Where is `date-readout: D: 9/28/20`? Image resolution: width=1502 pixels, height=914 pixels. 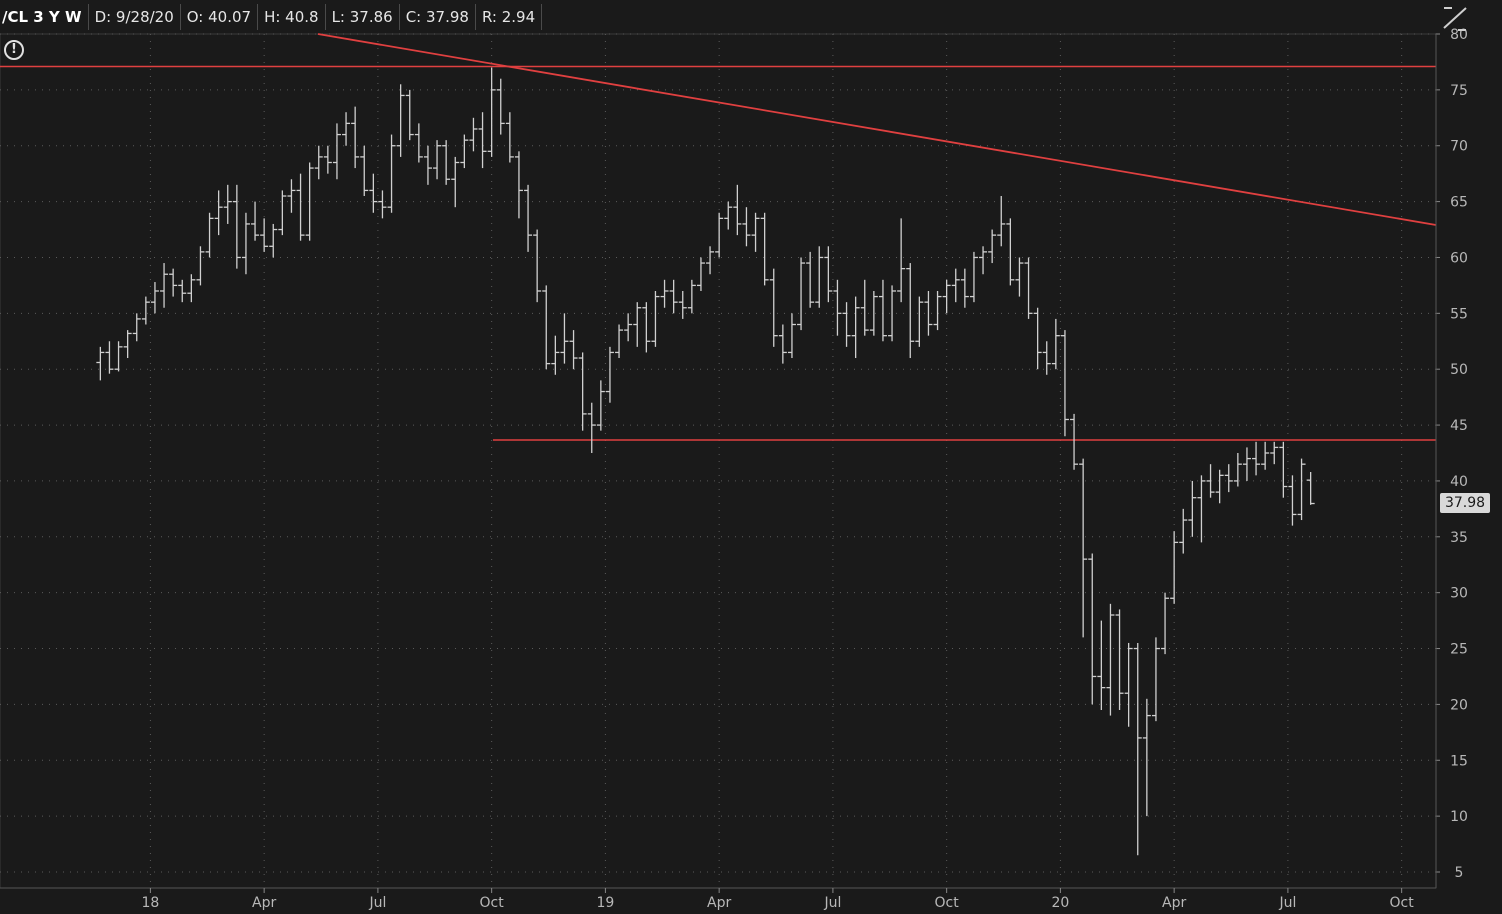 date-readout: D: 9/28/20 is located at coordinates (135, 17).